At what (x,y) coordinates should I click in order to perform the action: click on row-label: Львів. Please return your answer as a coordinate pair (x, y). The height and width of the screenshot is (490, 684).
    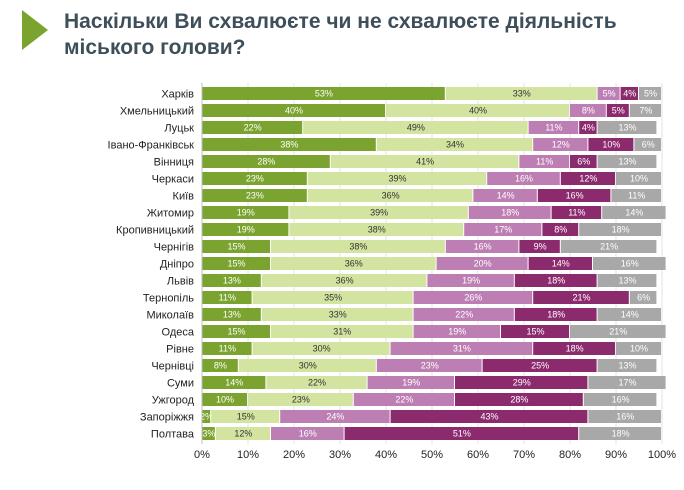
    Looking at the image, I should click on (180, 282).